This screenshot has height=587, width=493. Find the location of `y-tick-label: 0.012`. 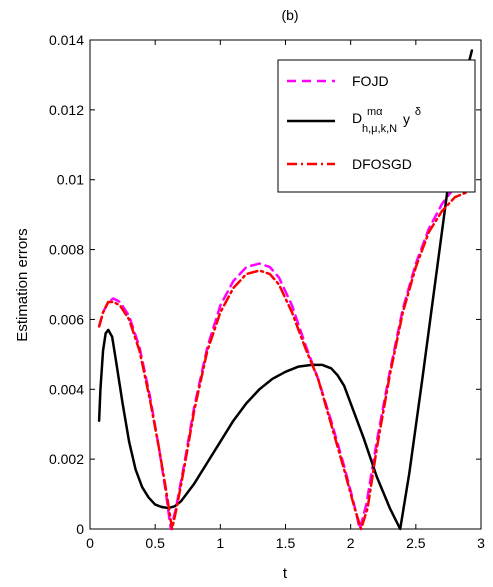

y-tick-label: 0.012 is located at coordinates (66, 110).